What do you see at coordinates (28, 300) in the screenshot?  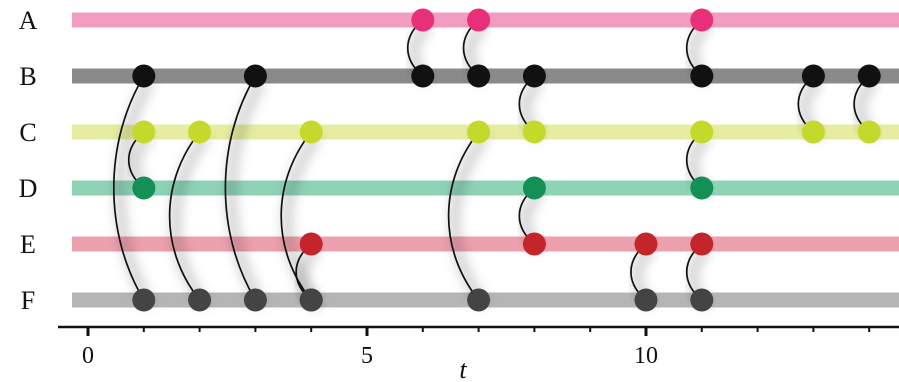 I see `row-label-f: F` at bounding box center [28, 300].